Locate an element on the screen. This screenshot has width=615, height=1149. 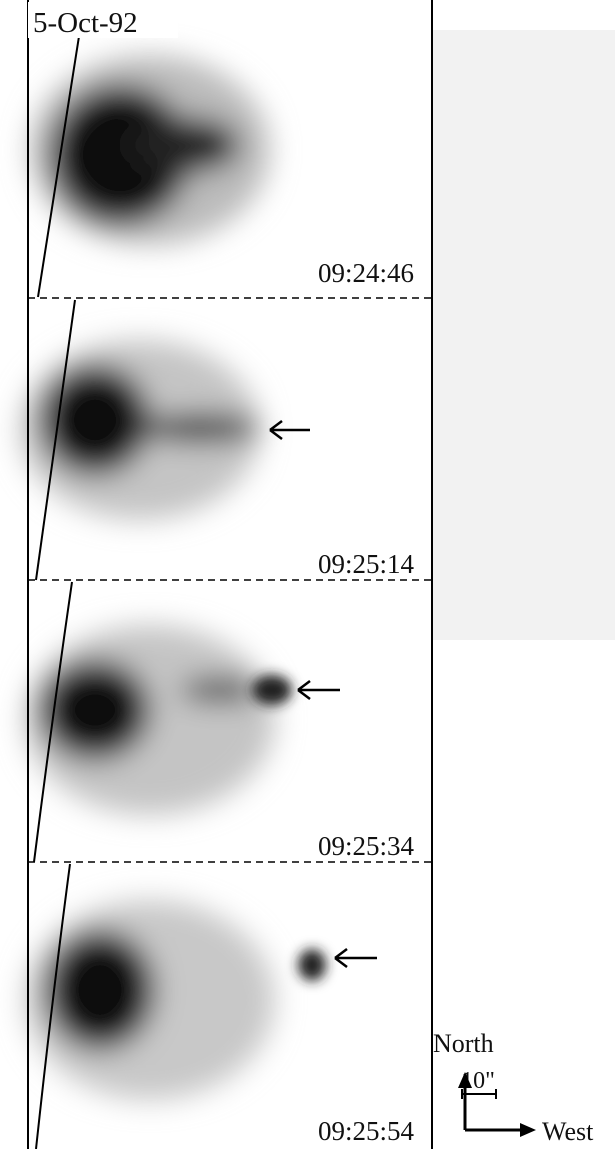
arrows is located at coordinates (323, 694).